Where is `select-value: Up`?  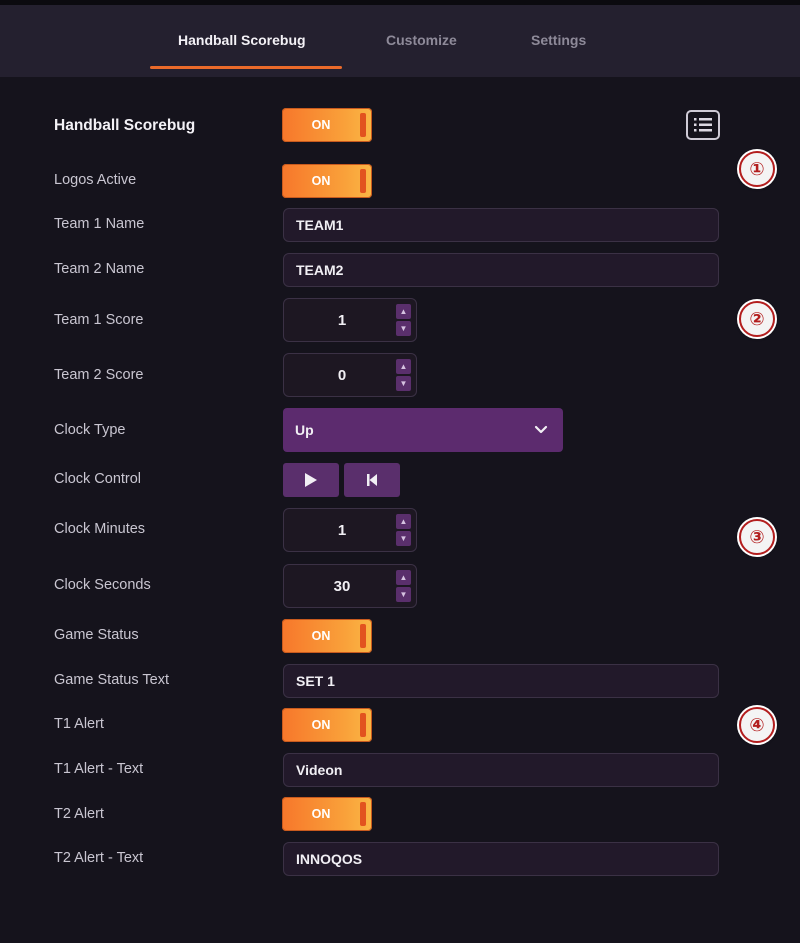 select-value: Up is located at coordinates (304, 430).